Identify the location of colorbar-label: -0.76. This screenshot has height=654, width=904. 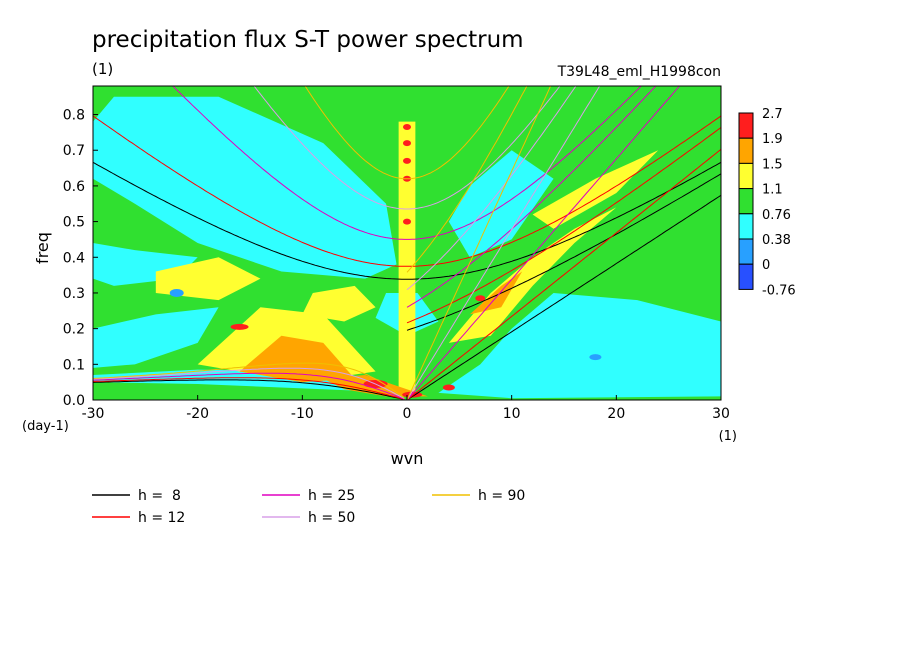
(779, 290).